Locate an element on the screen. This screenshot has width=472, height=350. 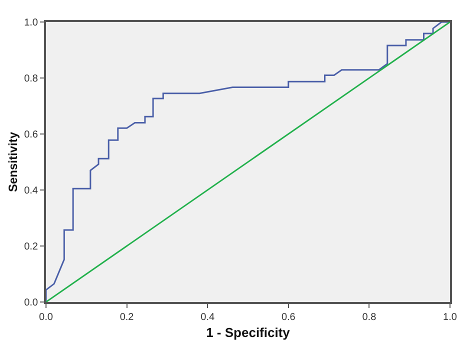
y-tick-label: 0.2 is located at coordinates (31, 247).